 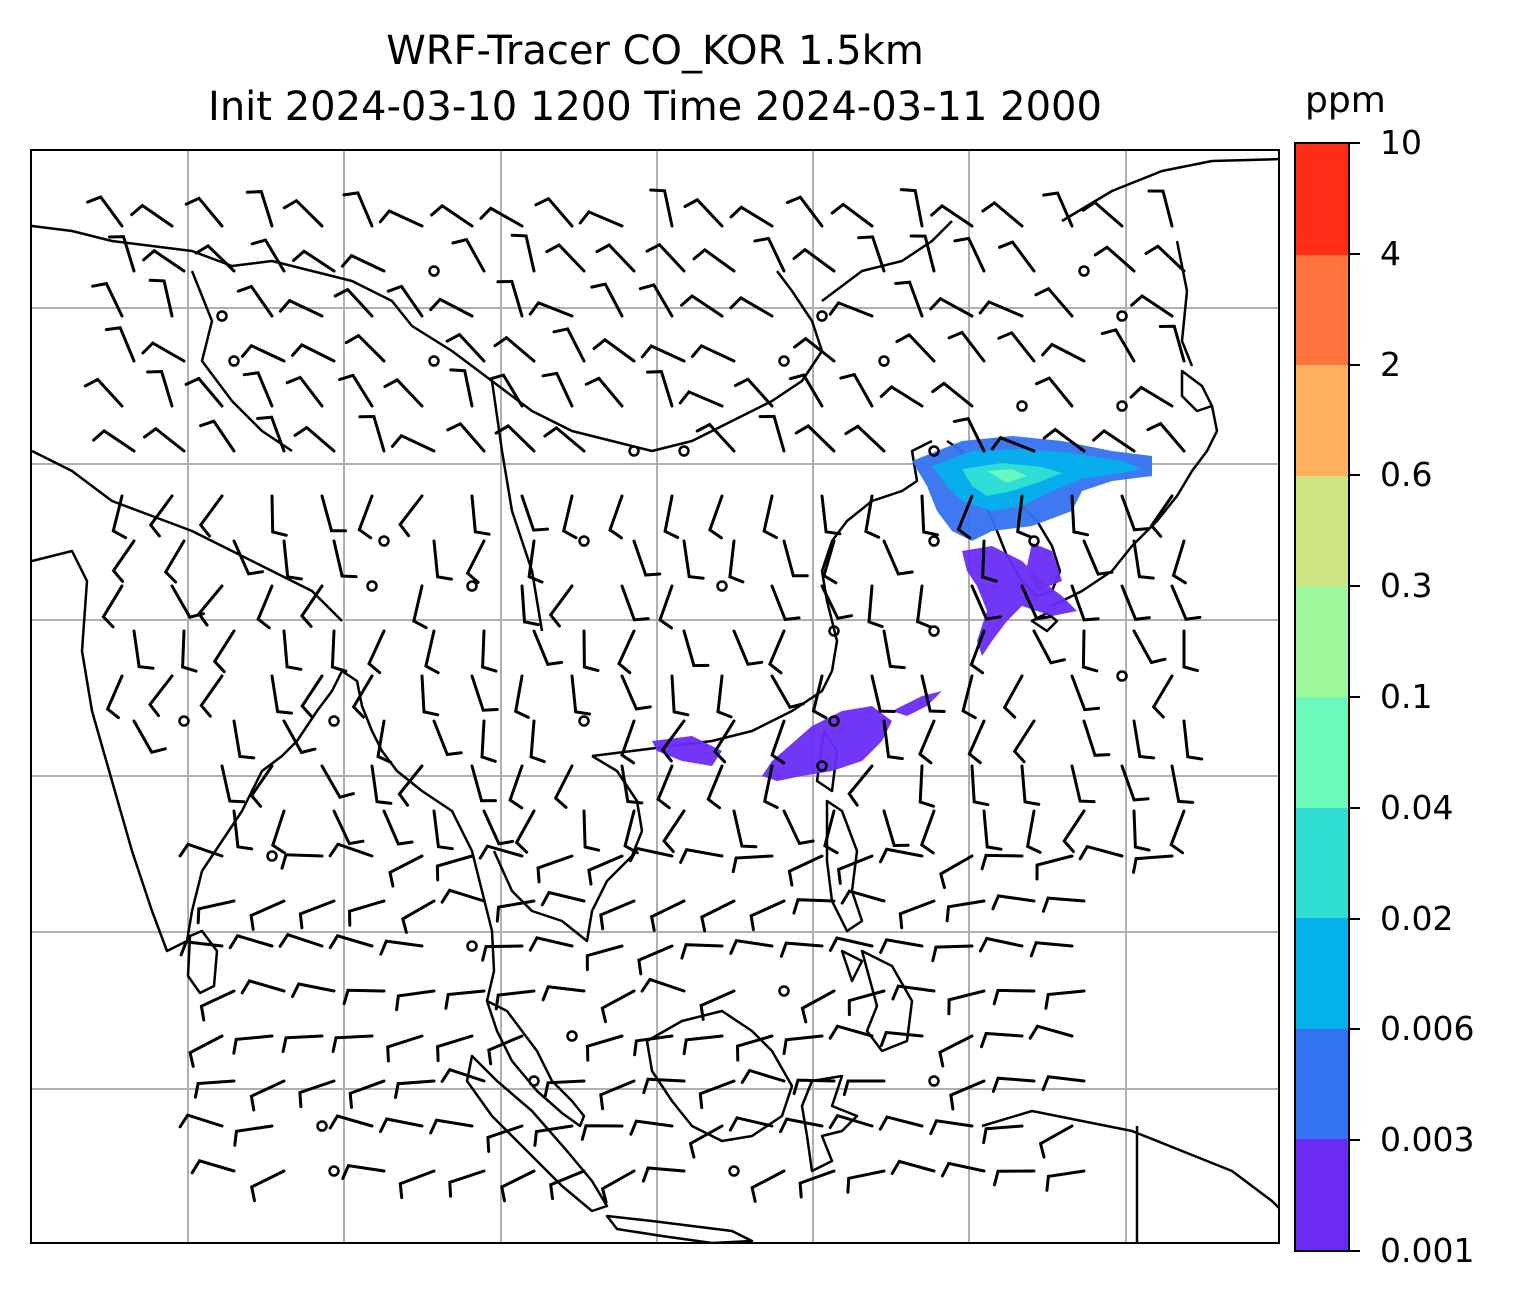 I want to click on co-tracer-contour, so click(x=1044, y=567).